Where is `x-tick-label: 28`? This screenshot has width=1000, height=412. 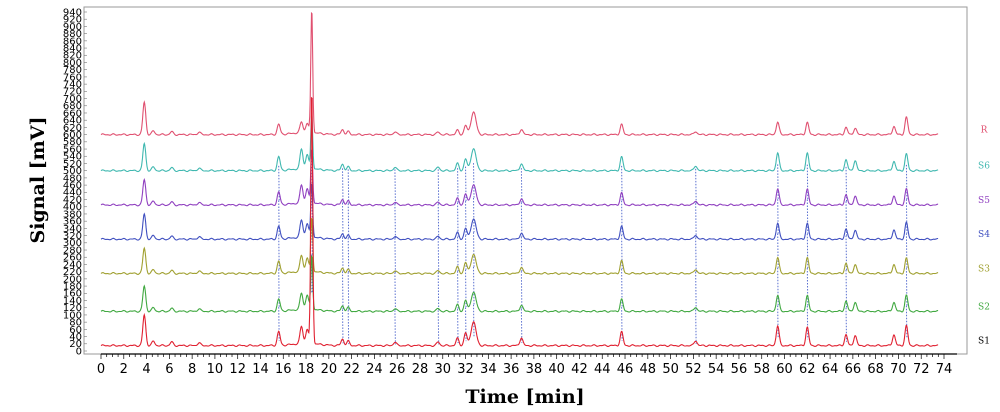
x-tick-label: 28 is located at coordinates (420, 369).